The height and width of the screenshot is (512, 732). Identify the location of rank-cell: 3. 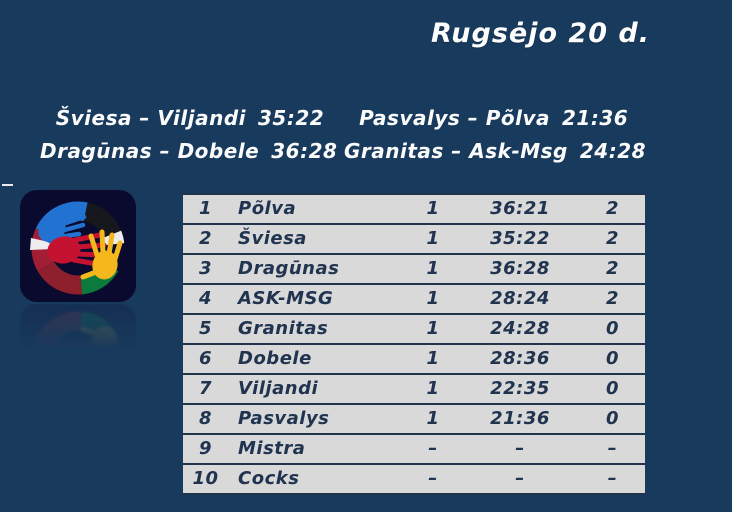
(205, 268).